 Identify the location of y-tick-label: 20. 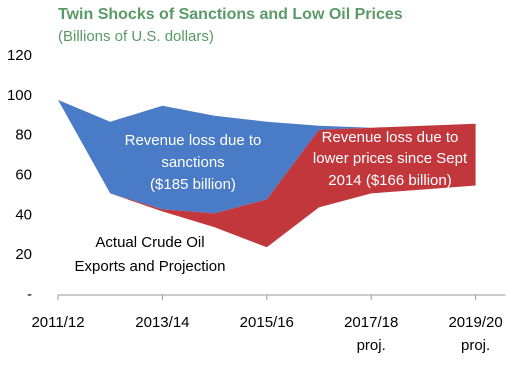
(23, 254).